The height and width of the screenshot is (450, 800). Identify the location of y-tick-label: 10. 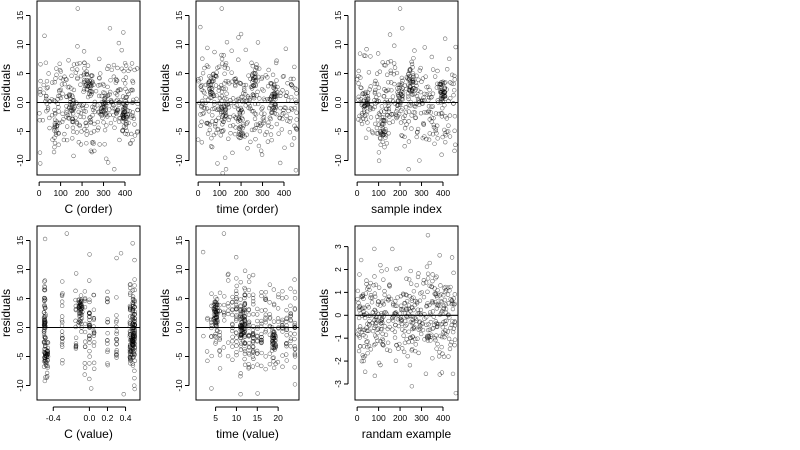
(179, 270).